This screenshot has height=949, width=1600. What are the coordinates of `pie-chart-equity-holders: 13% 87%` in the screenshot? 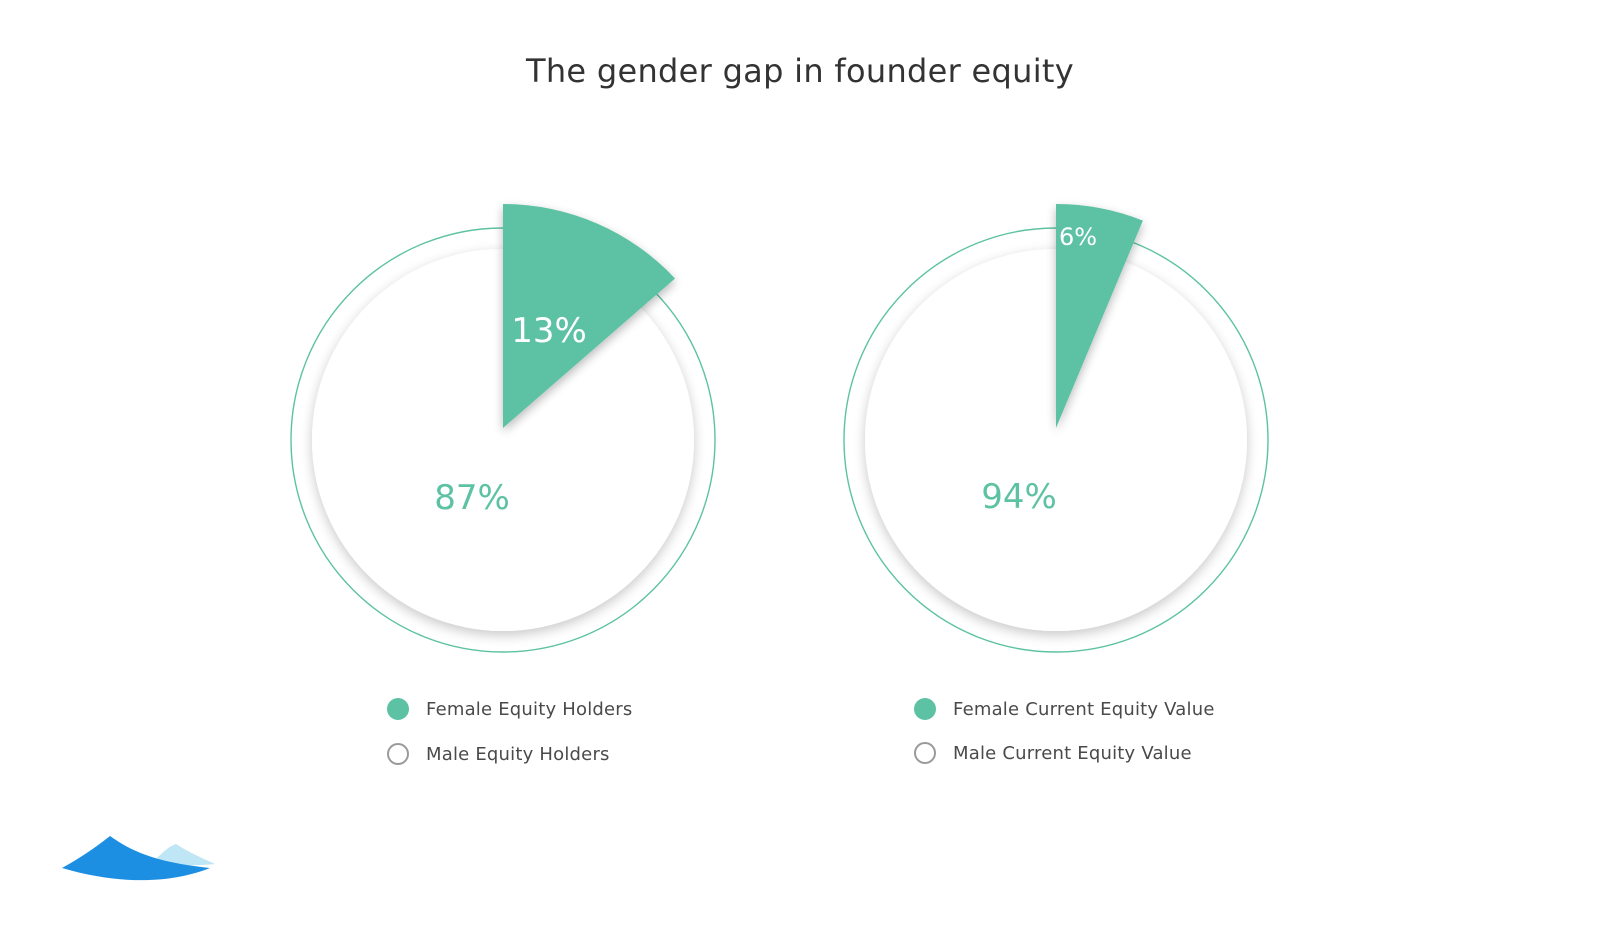 It's located at (503, 428).